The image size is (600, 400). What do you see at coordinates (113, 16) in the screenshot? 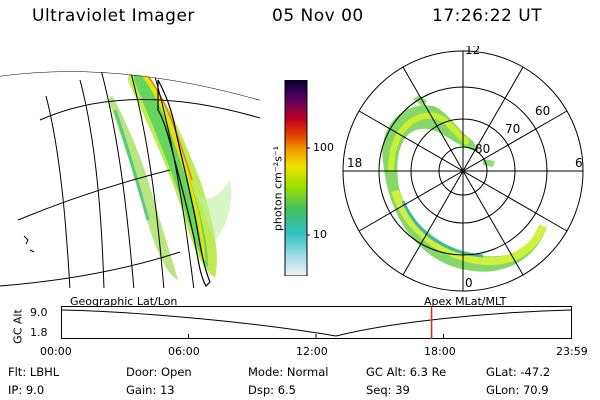
I see `instrument-title: Ultraviolet Imager` at bounding box center [113, 16].